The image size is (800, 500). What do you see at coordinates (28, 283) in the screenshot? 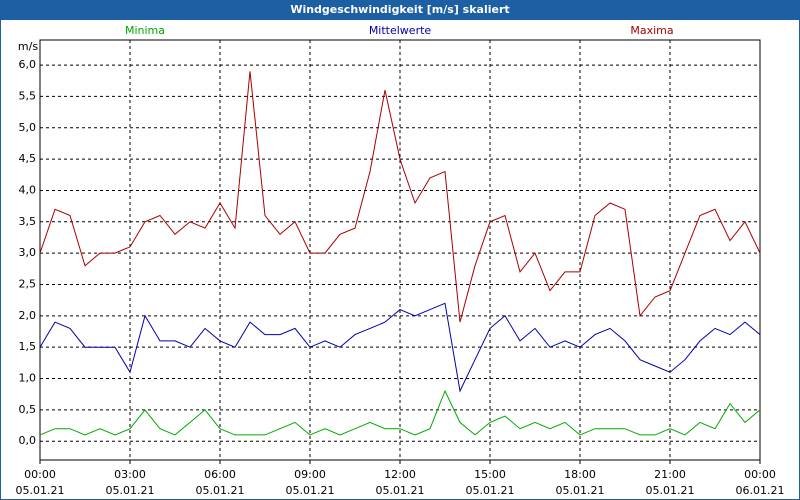
I see `y-tick-label: 2,5` at bounding box center [28, 283].